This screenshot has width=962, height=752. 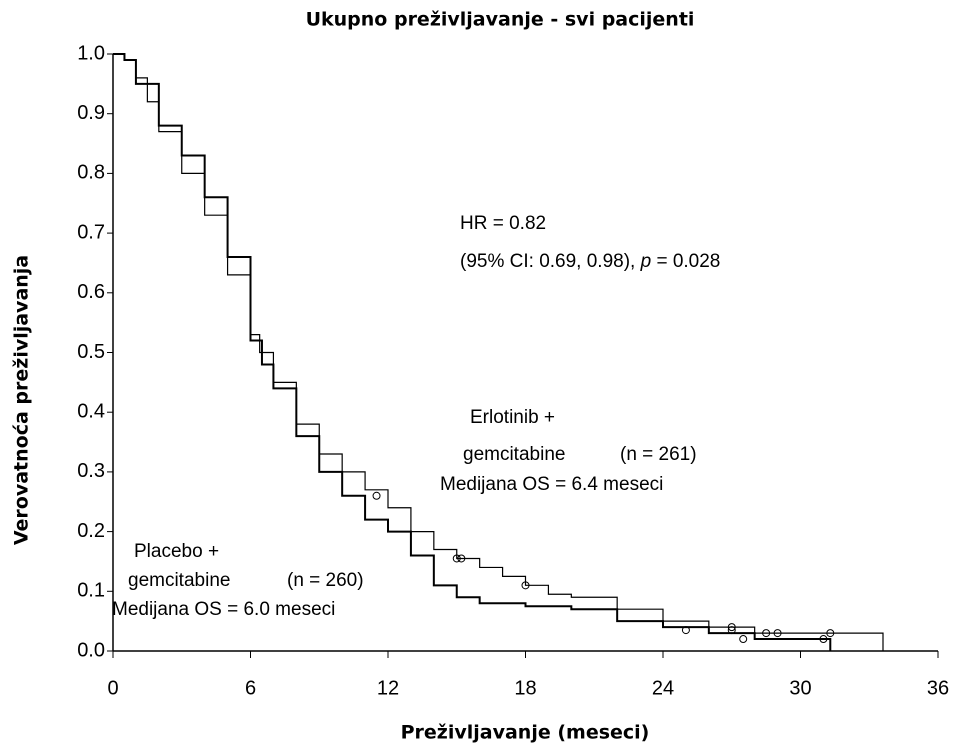 I want to click on y-tick-label: 0.5, so click(x=91, y=352).